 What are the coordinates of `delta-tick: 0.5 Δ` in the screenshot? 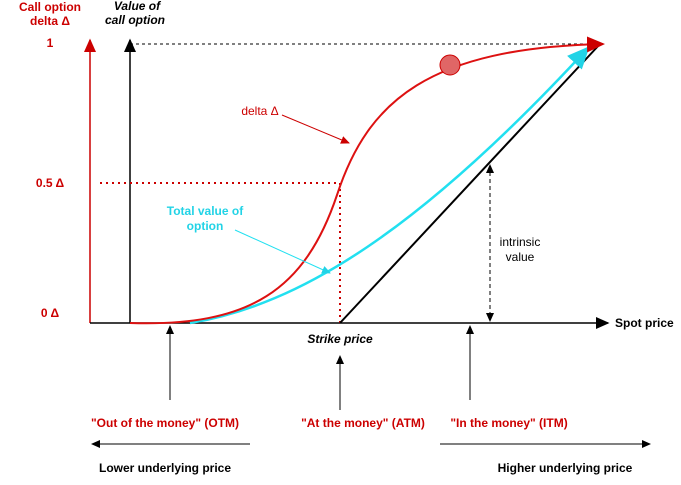 It's located at (50, 183).